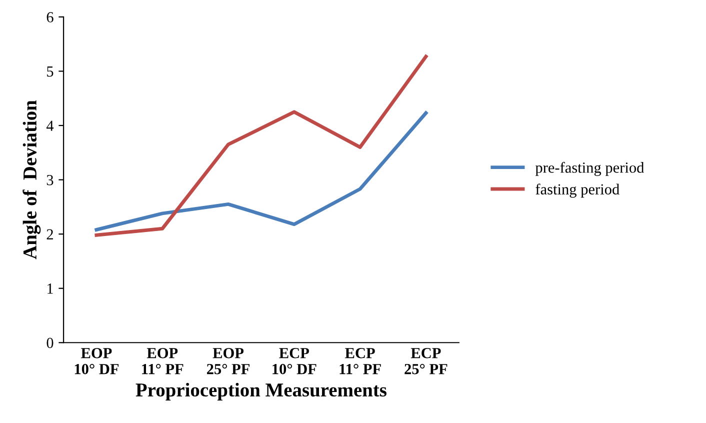  I want to click on x-tick-label: EOP 10° DF, so click(96, 361).